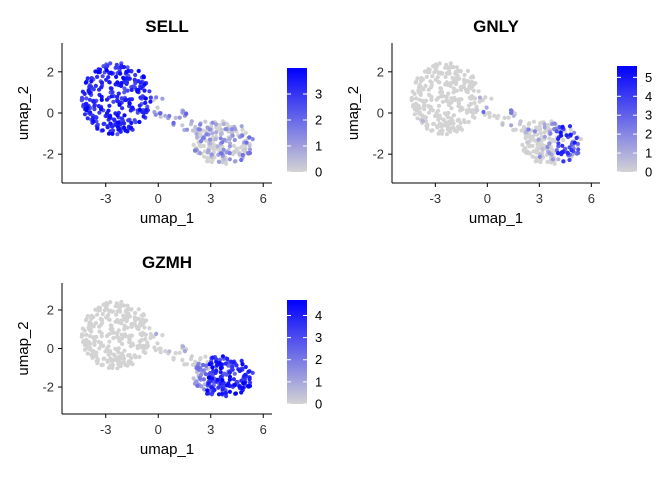 The height and width of the screenshot is (480, 672). I want to click on x-tick-label: 0, so click(158, 198).